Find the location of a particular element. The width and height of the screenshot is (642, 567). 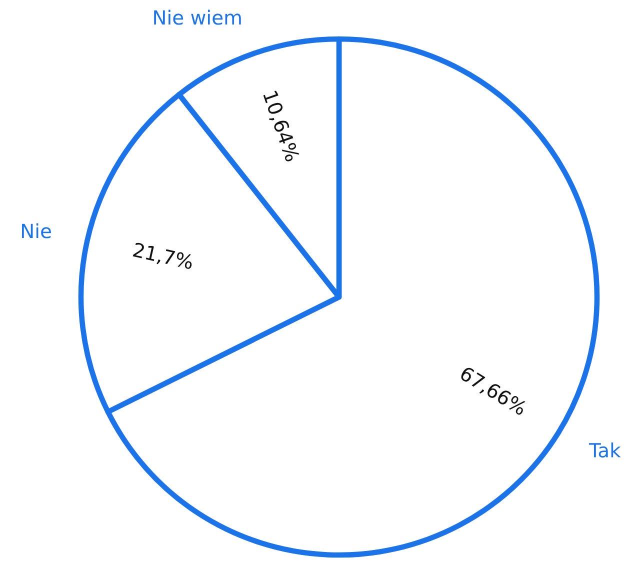

data-label: 21,7% is located at coordinates (163, 257).